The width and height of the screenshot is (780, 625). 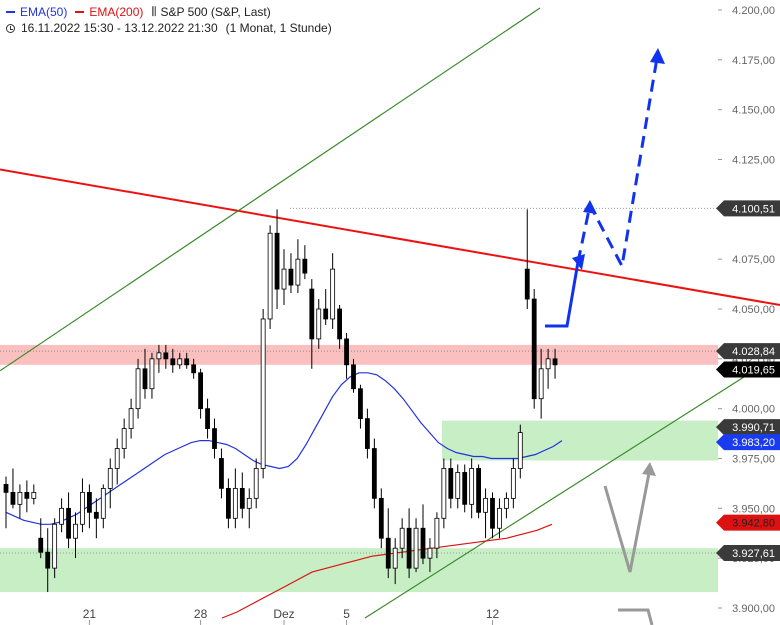 I want to click on badge-ema200: 3.942,80, so click(x=748, y=522).